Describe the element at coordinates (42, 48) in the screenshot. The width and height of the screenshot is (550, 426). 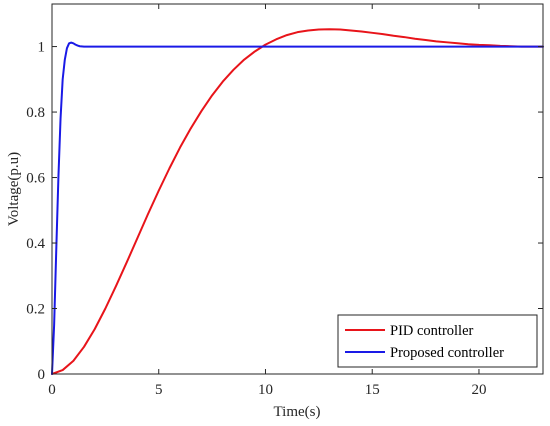
I see `y-tick-label: 1` at that location.